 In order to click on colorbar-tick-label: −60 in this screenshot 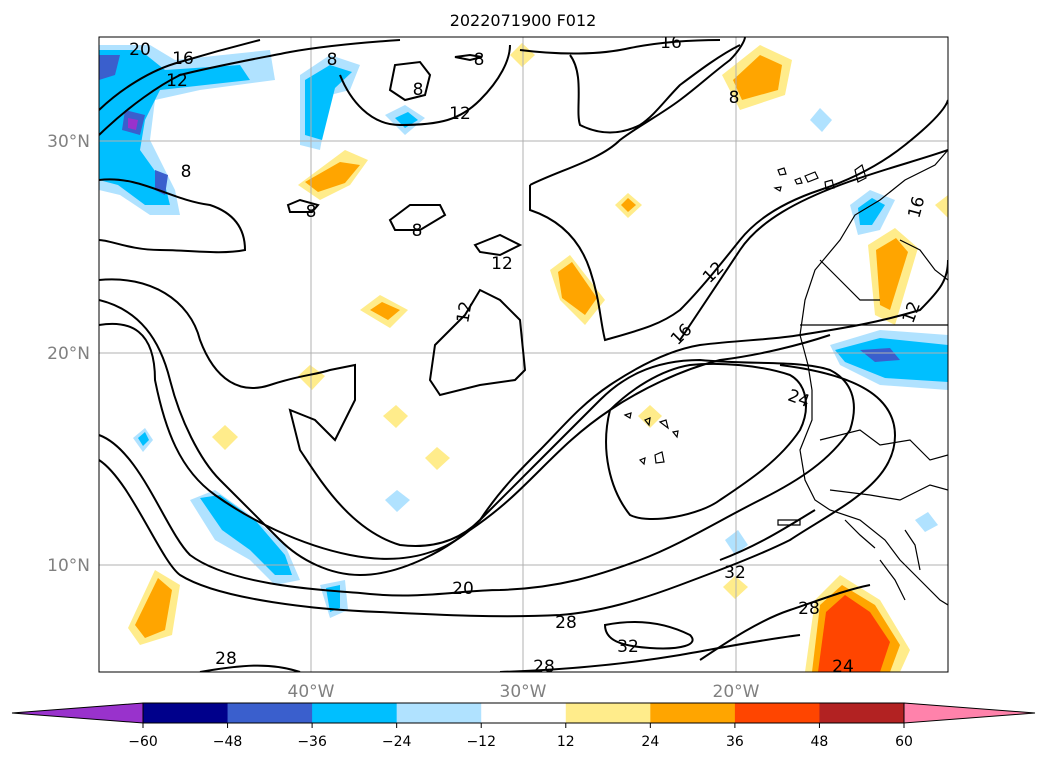, I will do `click(143, 742)`.